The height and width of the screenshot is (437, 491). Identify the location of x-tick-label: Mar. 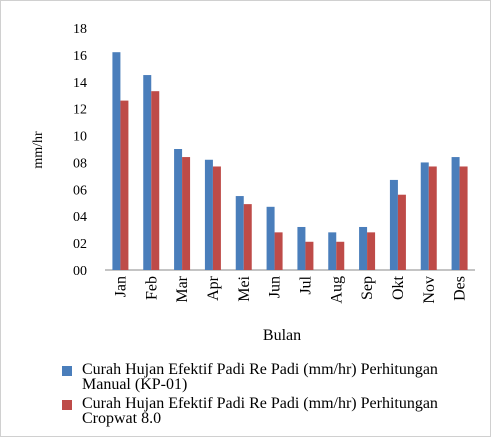
(182, 288).